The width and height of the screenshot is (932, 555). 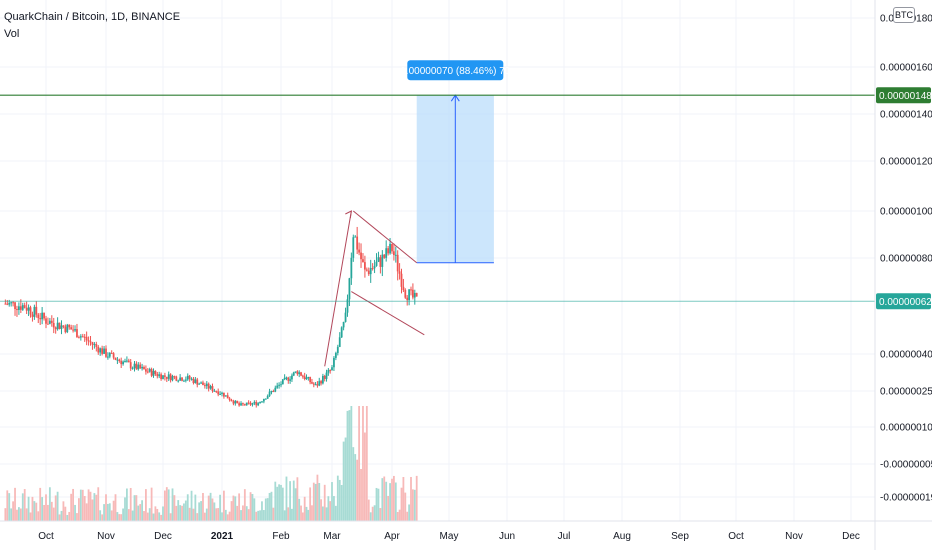 What do you see at coordinates (906, 68) in the screenshot?
I see `y-tick-label: 0.00000160` at bounding box center [906, 68].